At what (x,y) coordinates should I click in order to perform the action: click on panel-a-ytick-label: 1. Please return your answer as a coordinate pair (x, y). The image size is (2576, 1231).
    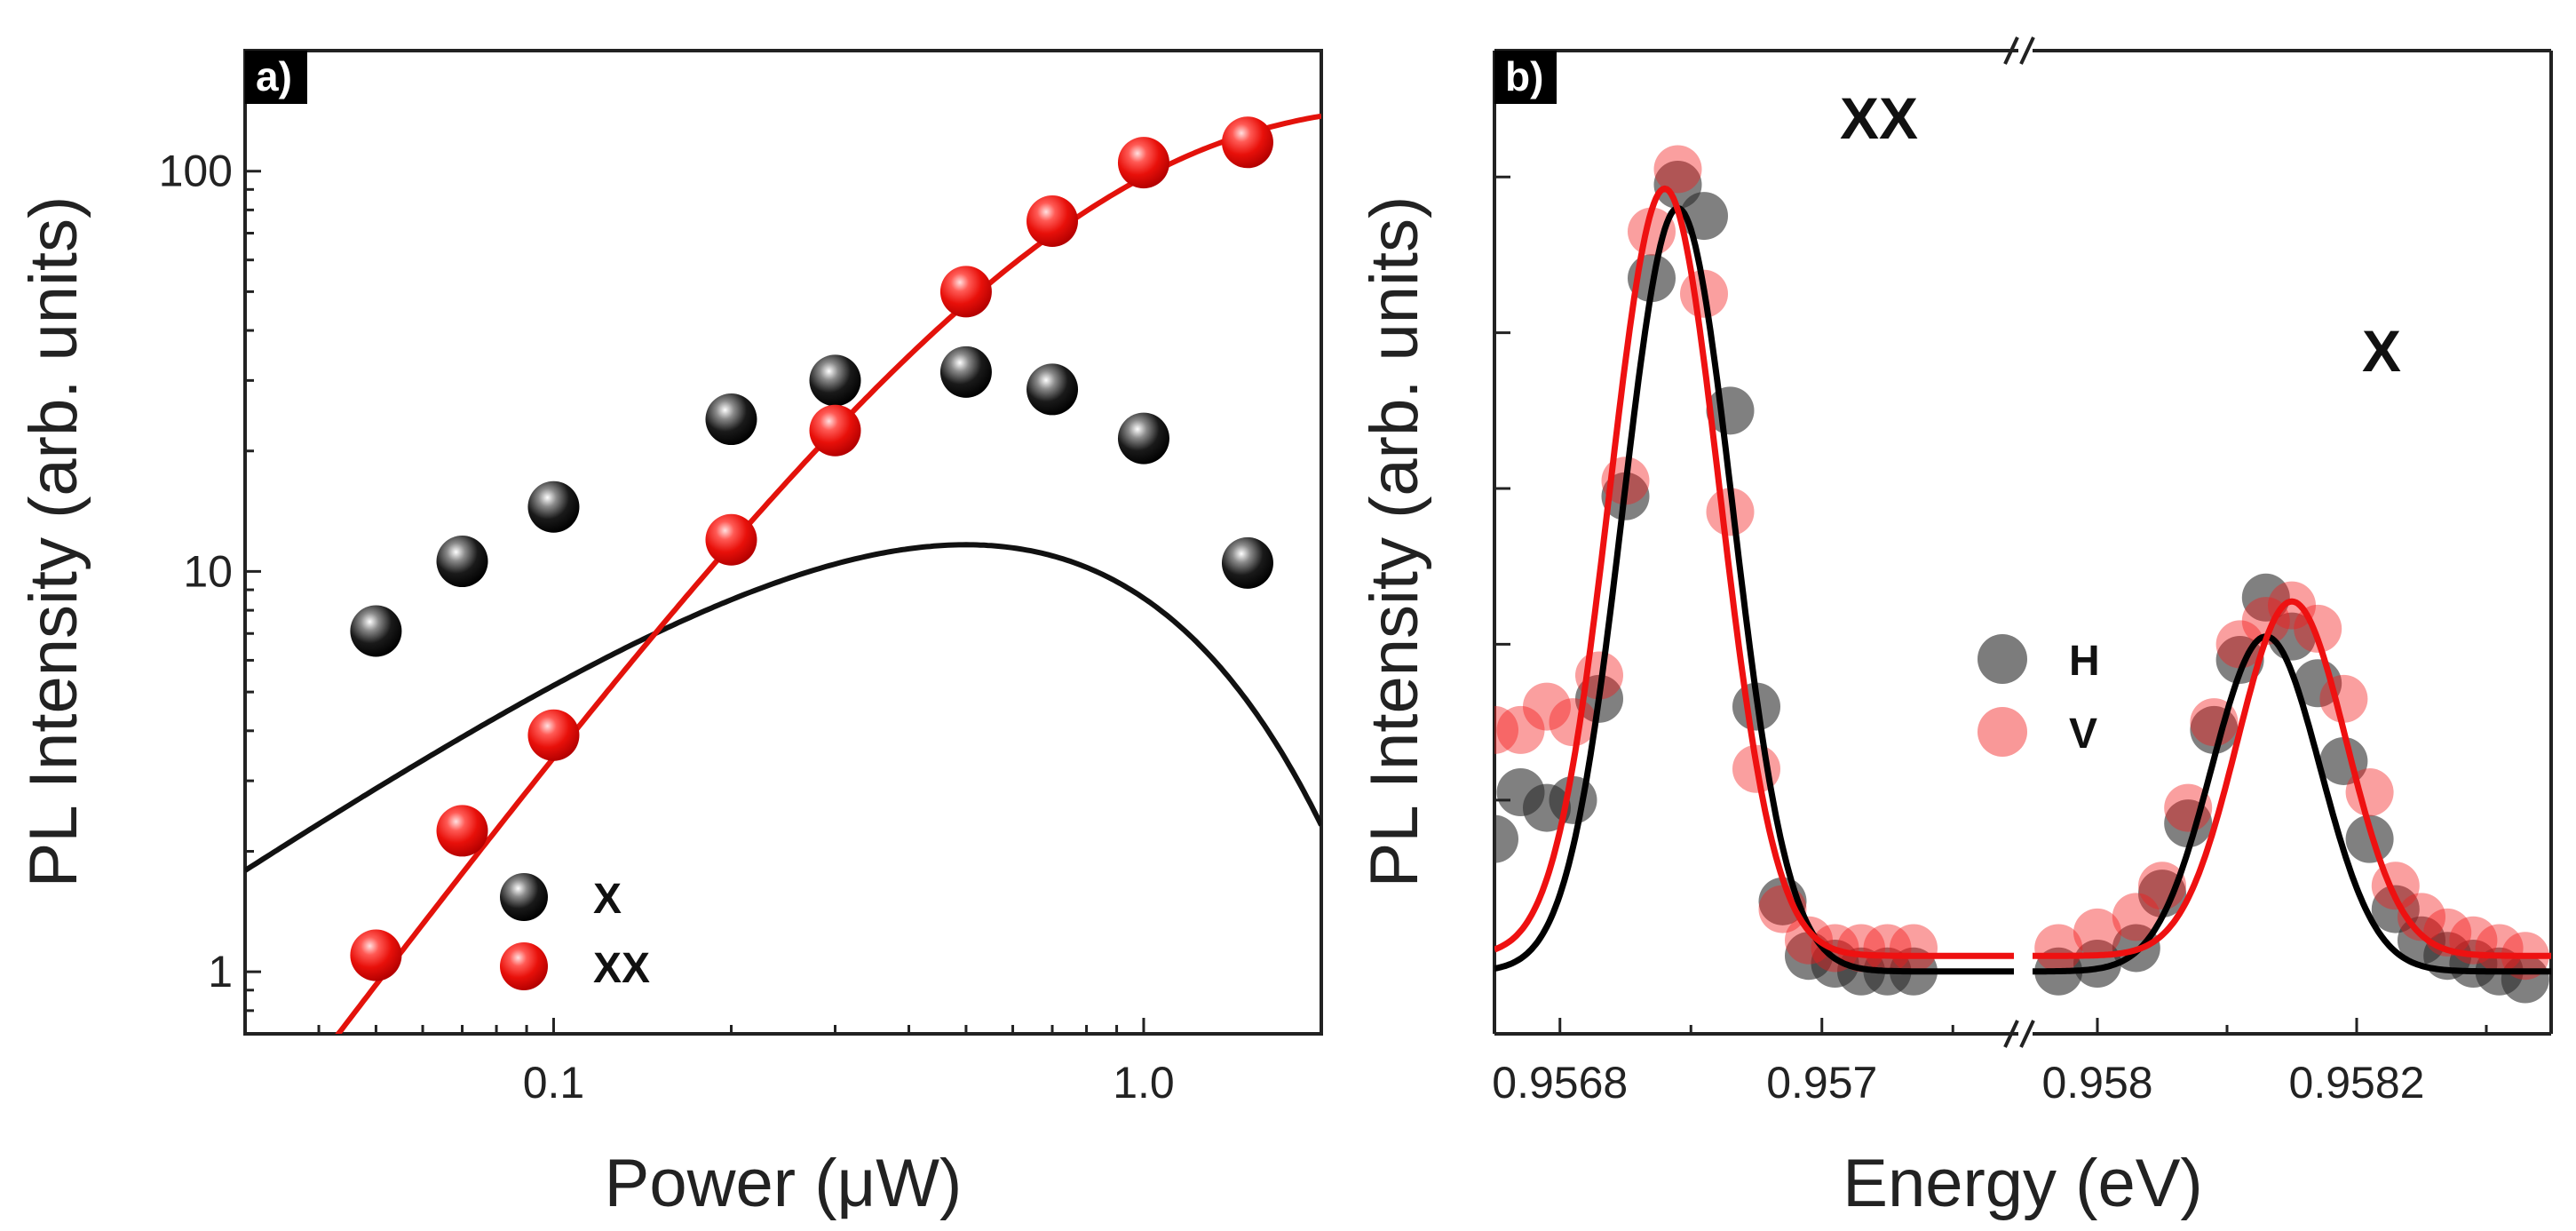
    Looking at the image, I should click on (221, 972).